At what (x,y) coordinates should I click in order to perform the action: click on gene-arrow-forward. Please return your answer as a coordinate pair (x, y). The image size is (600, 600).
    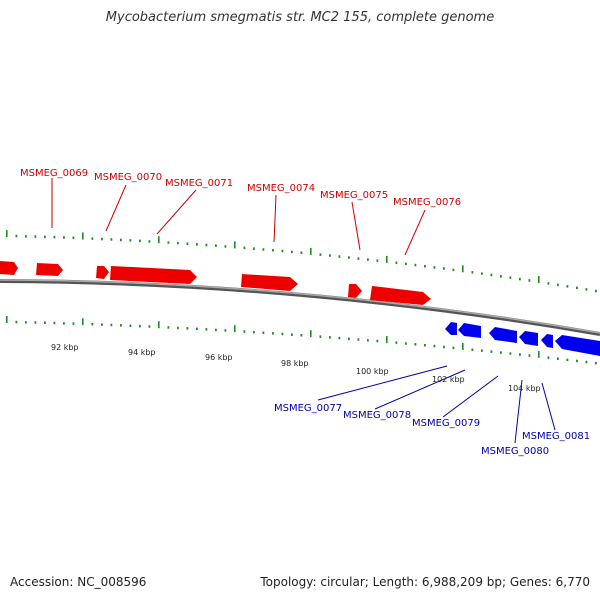
    Looking at the image, I should click on (9, 268).